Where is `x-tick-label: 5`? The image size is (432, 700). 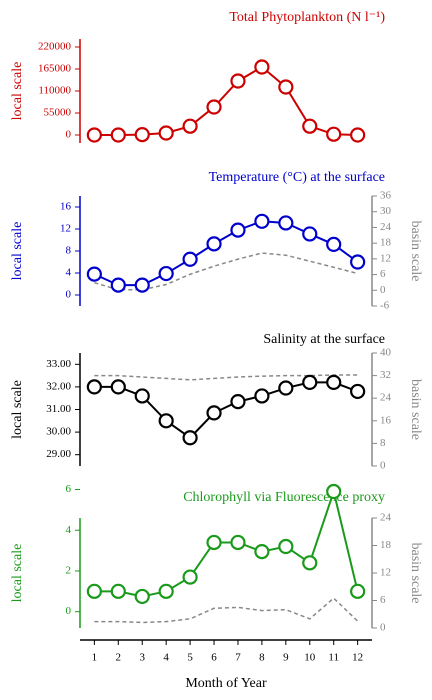 x-tick-label: 5 is located at coordinates (190, 658).